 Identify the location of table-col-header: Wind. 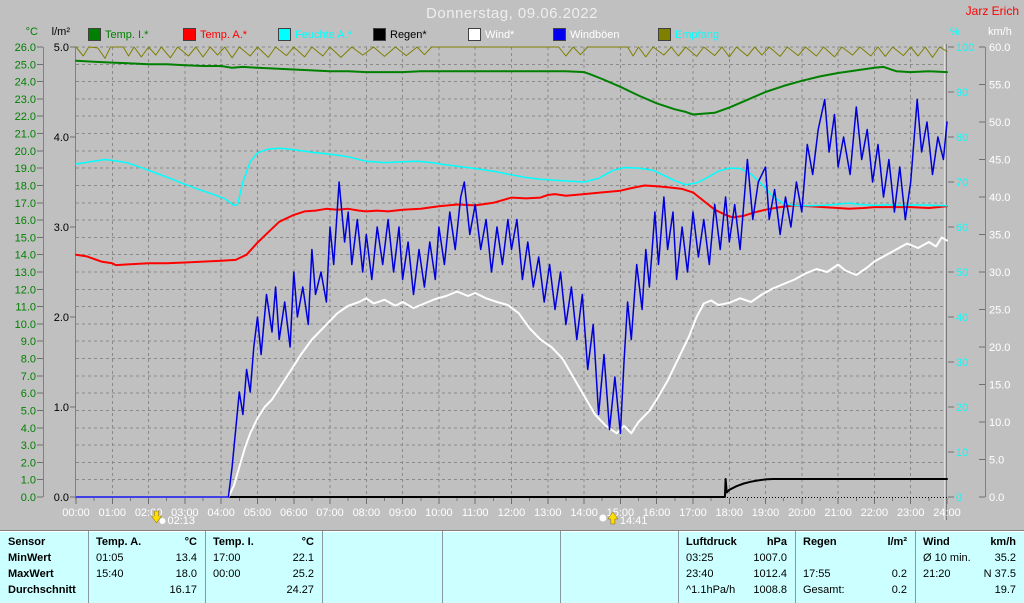
(936, 542).